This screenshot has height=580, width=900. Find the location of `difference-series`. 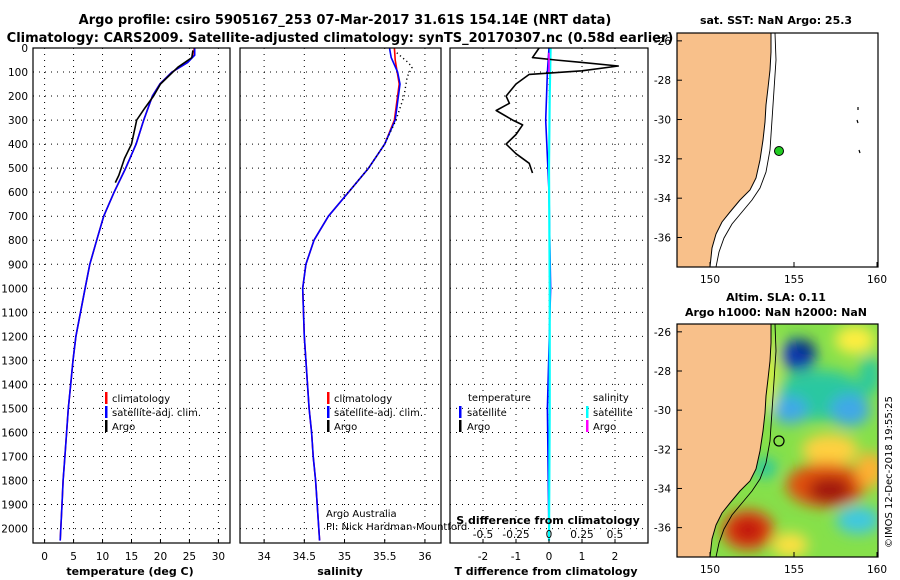

difference-series is located at coordinates (557, 294).